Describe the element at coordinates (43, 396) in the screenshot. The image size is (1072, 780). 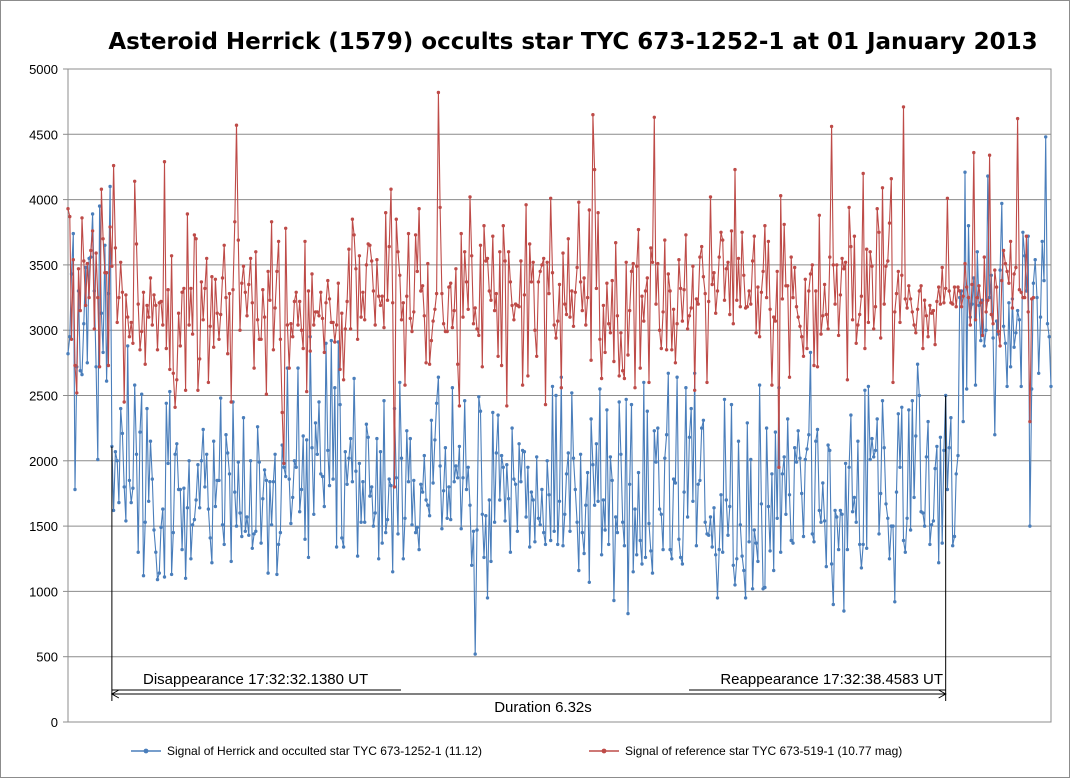
I see `ytick-label-2500: 2500` at that location.